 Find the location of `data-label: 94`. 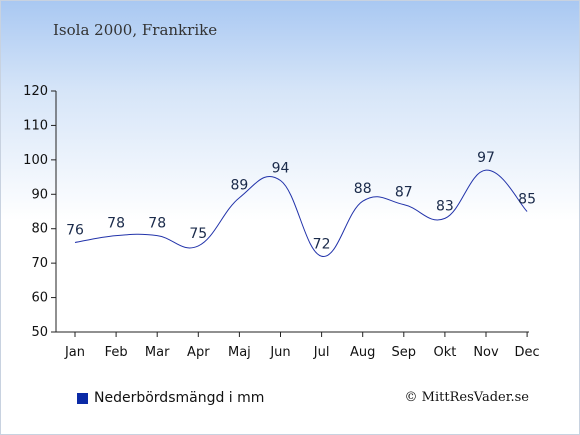

data-label: 94 is located at coordinates (281, 169).